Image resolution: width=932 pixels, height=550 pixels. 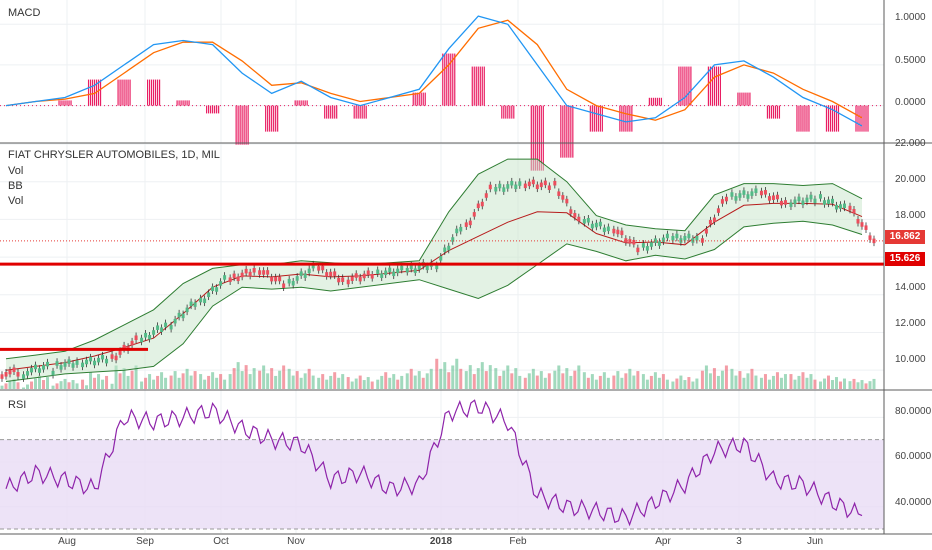 I want to click on price-tick: 18.000, so click(x=910, y=215).